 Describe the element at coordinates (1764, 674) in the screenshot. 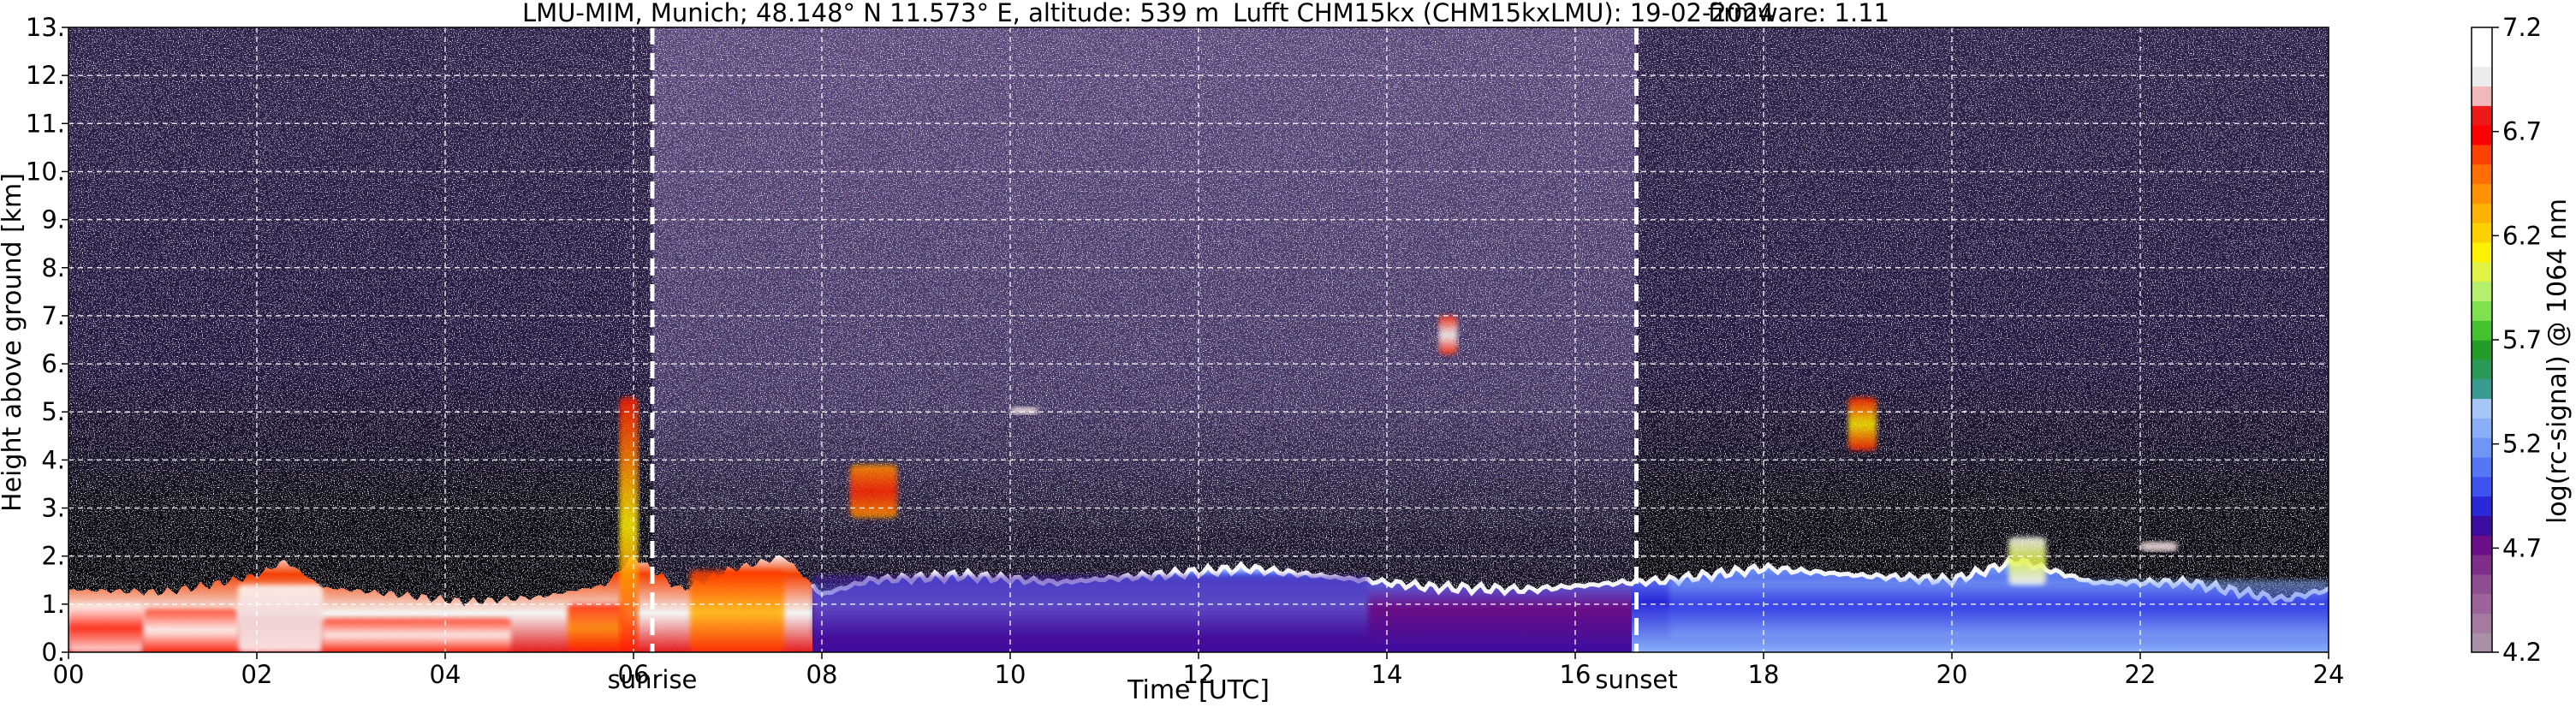

I see `x-tick-label: 18` at that location.